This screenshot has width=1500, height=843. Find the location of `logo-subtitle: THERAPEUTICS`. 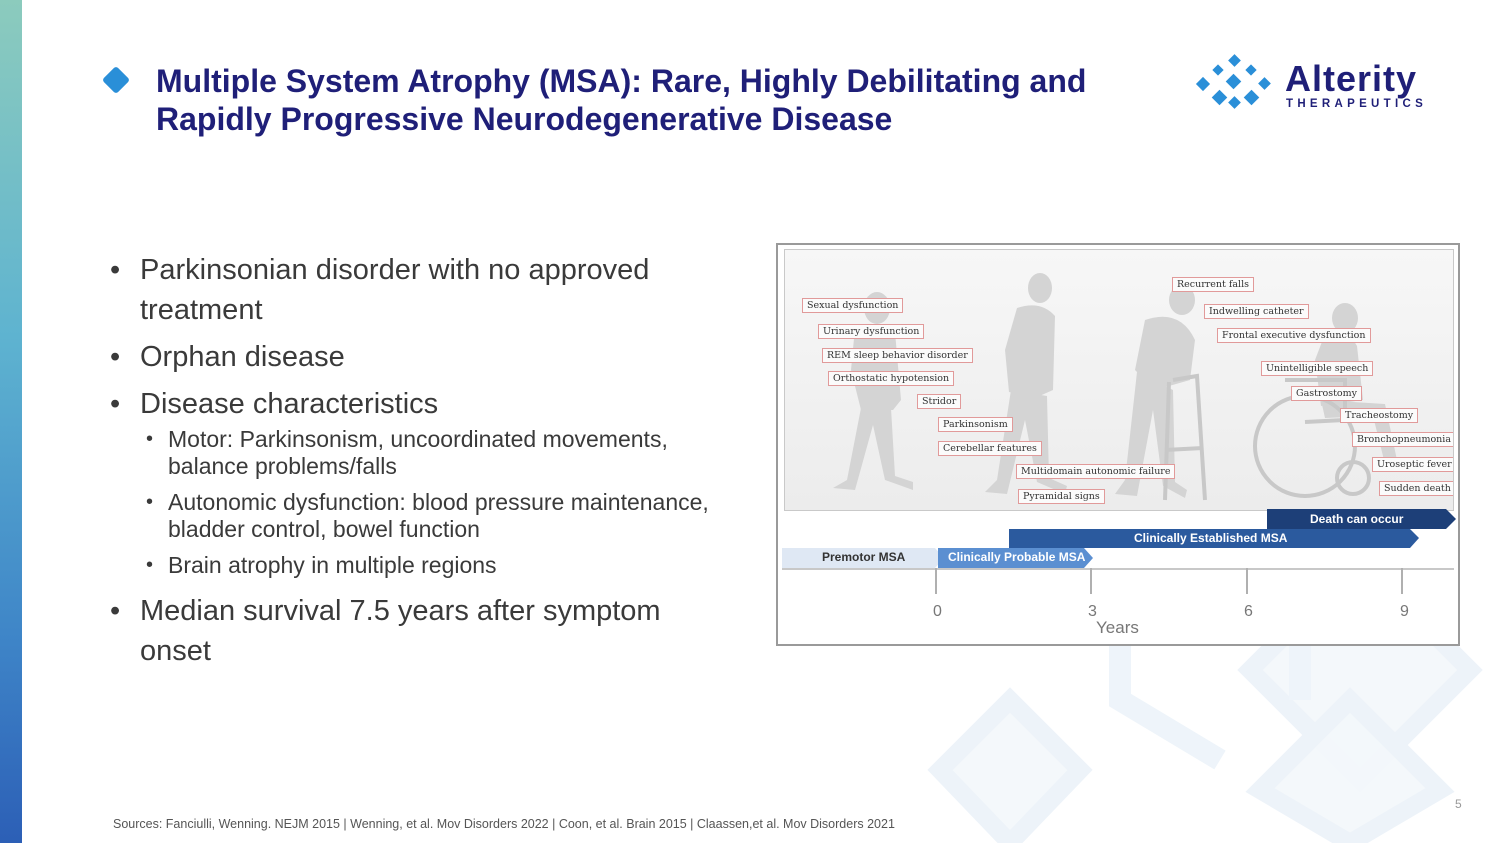

logo-subtitle: THERAPEUTICS is located at coordinates (1357, 104).